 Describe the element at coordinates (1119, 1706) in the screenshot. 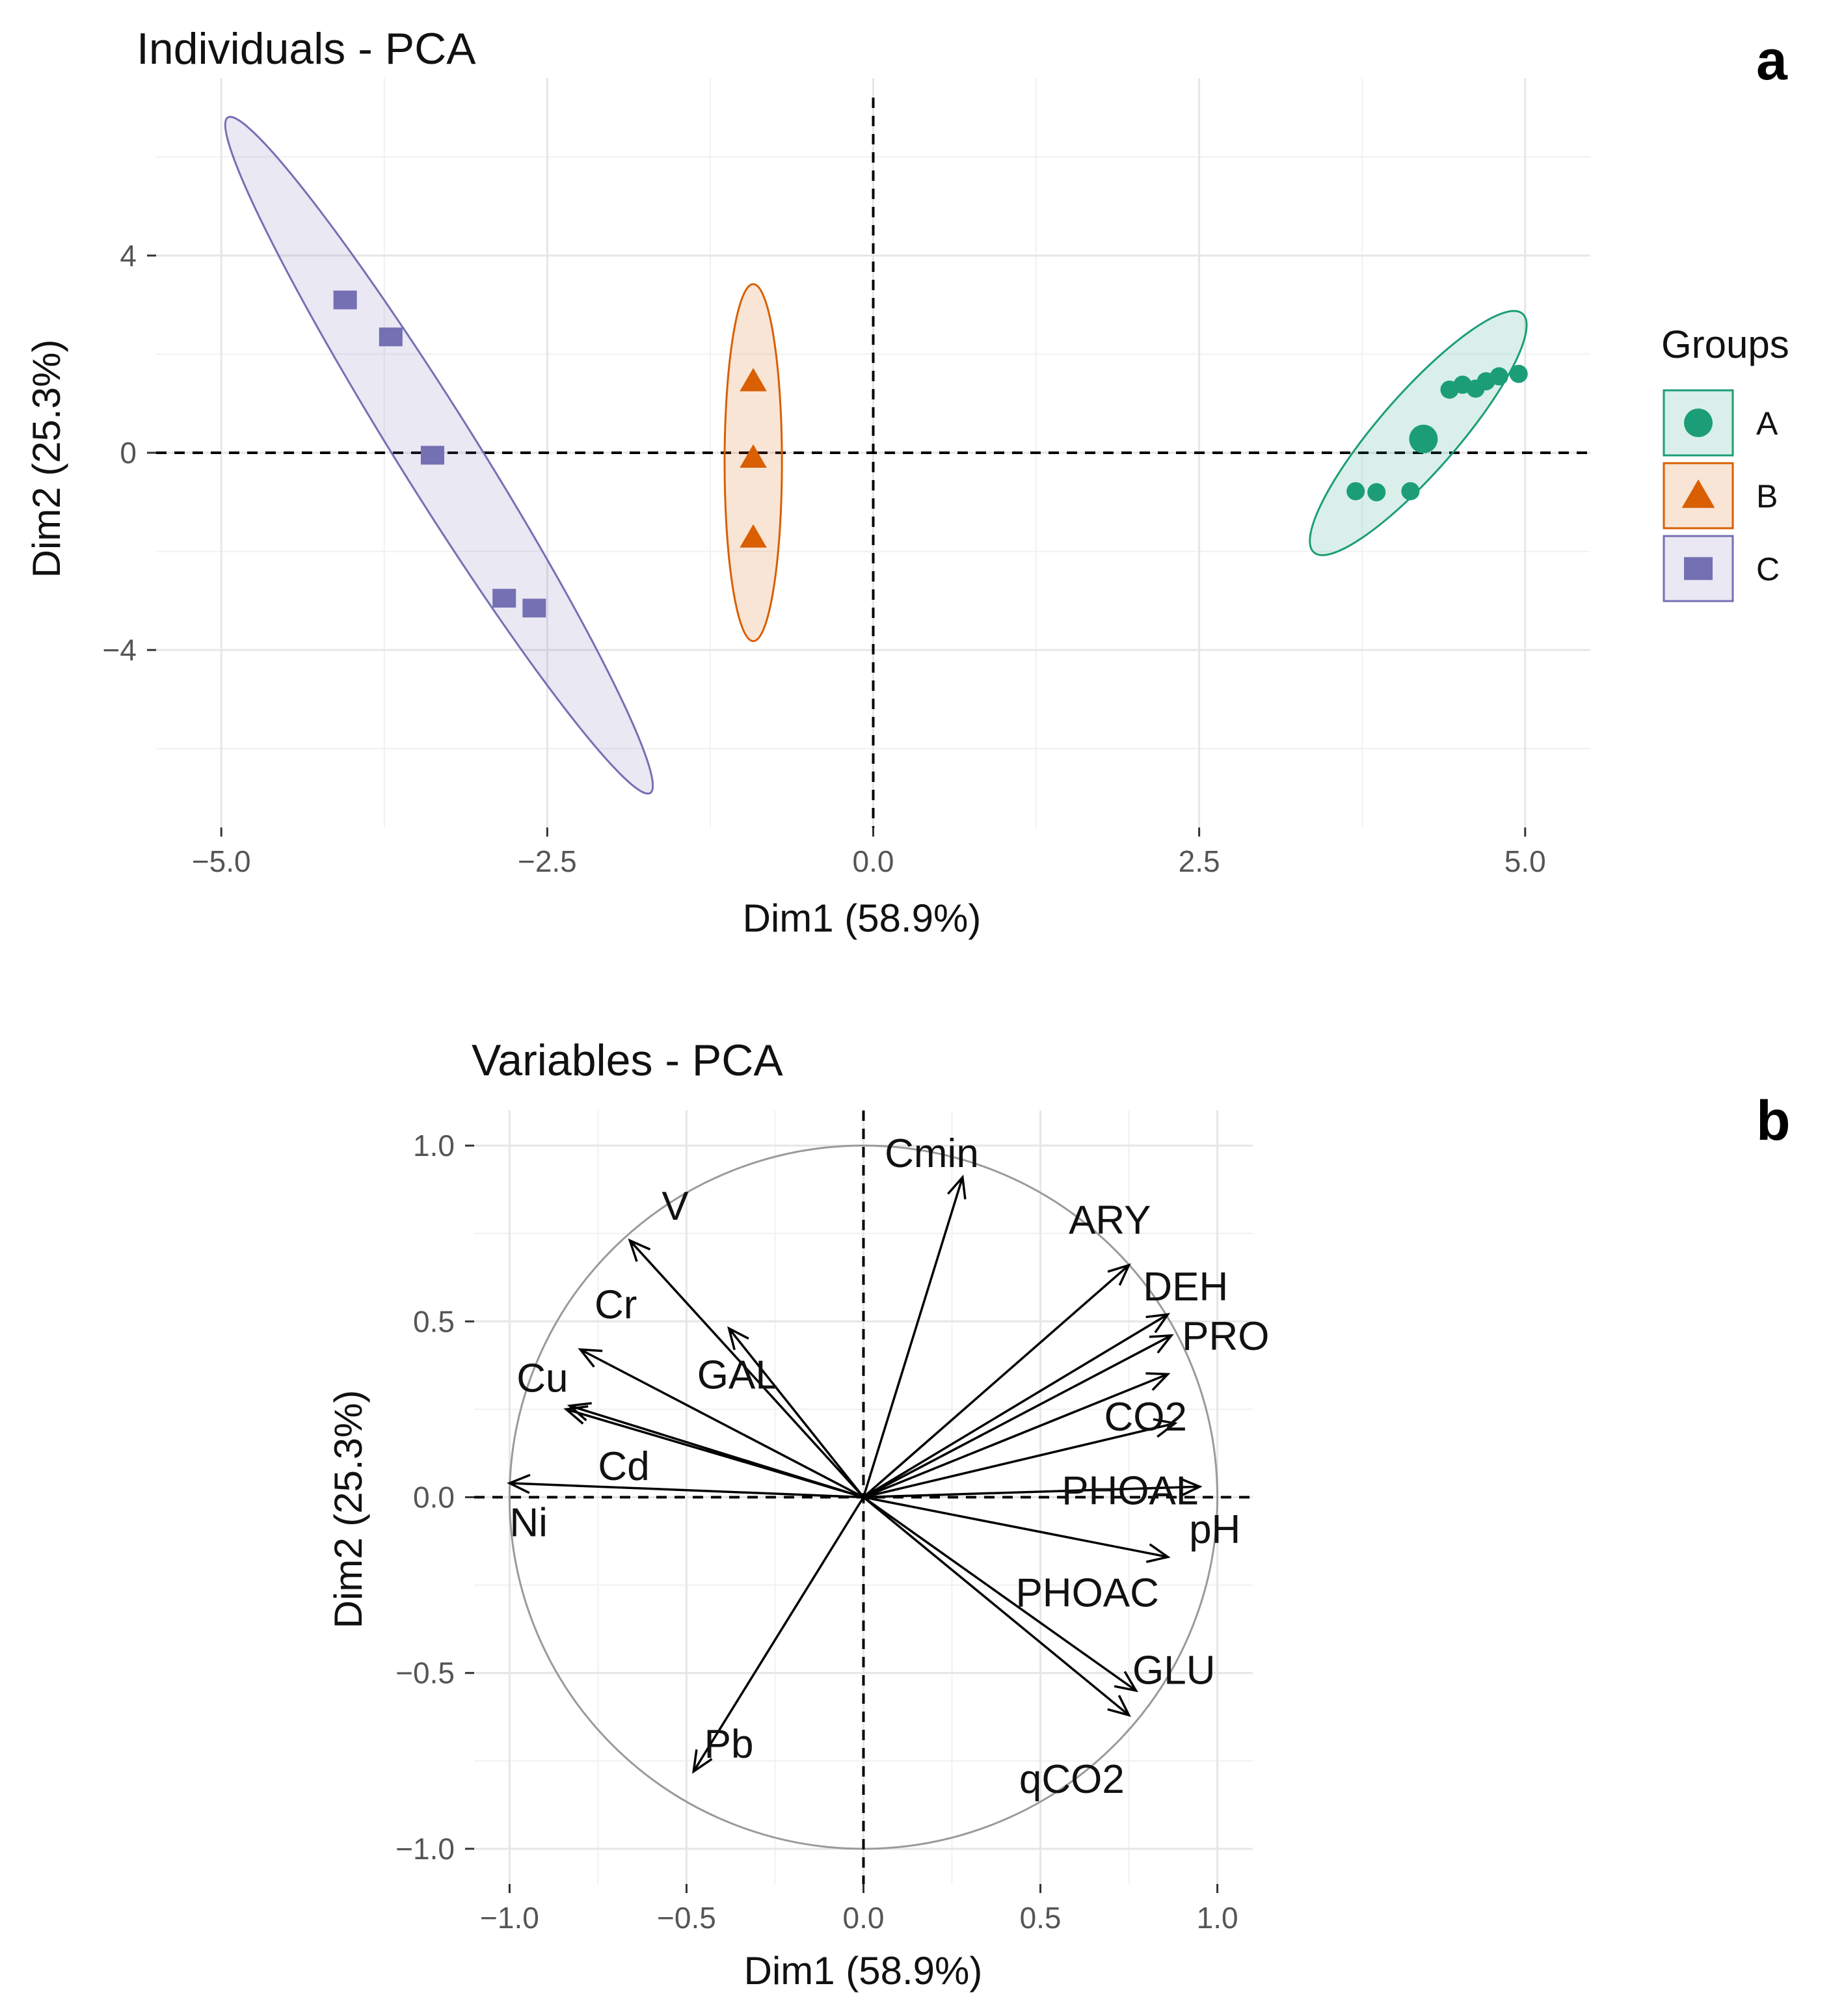

I see `arrow-head-qco2` at that location.